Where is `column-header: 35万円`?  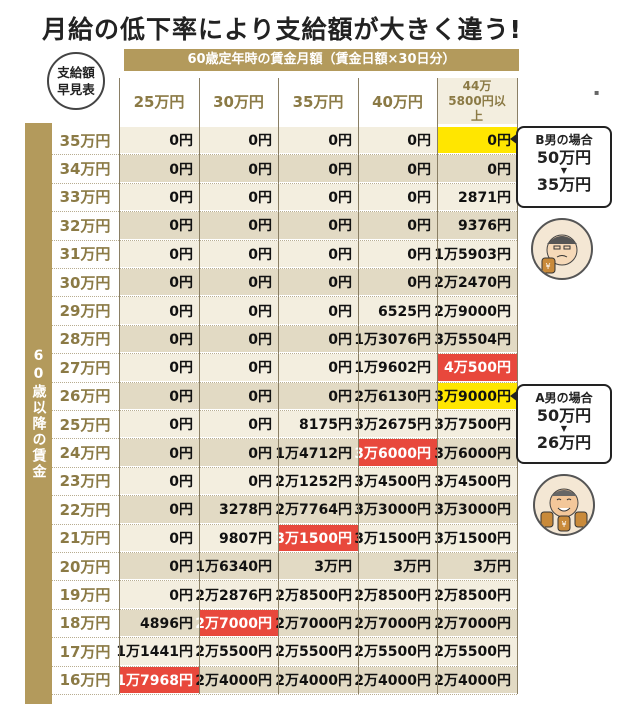 column-header: 35万円 is located at coordinates (318, 101).